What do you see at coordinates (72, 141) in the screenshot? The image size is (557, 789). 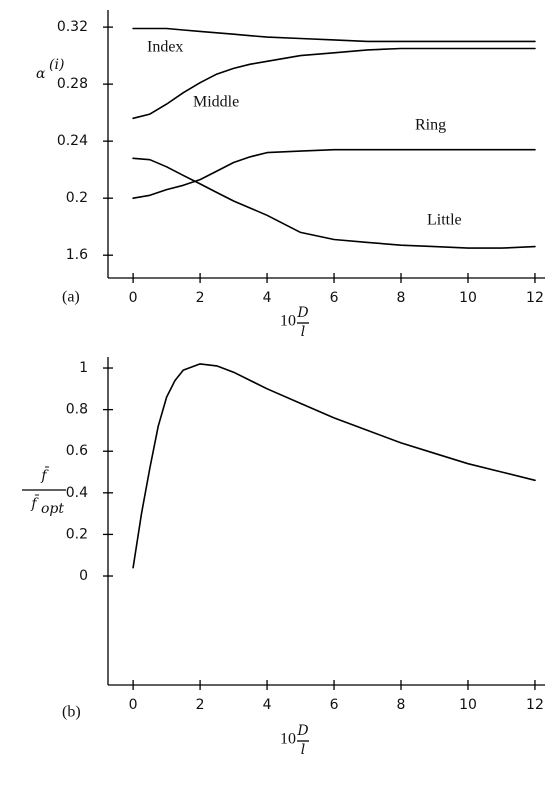 I see `y-tick-label: 0.24` at bounding box center [72, 141].